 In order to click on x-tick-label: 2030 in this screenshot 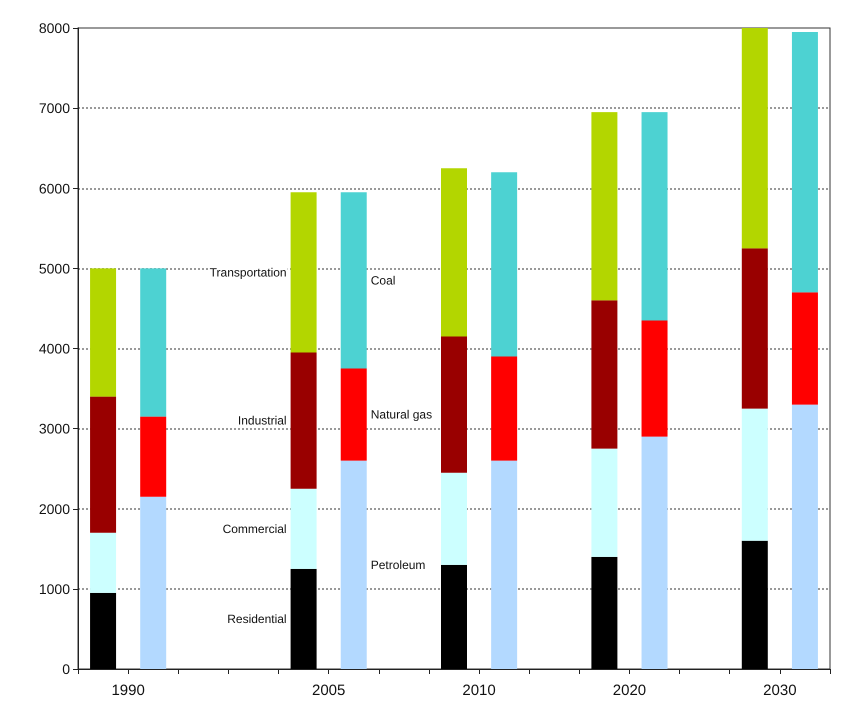, I will do `click(780, 690)`.